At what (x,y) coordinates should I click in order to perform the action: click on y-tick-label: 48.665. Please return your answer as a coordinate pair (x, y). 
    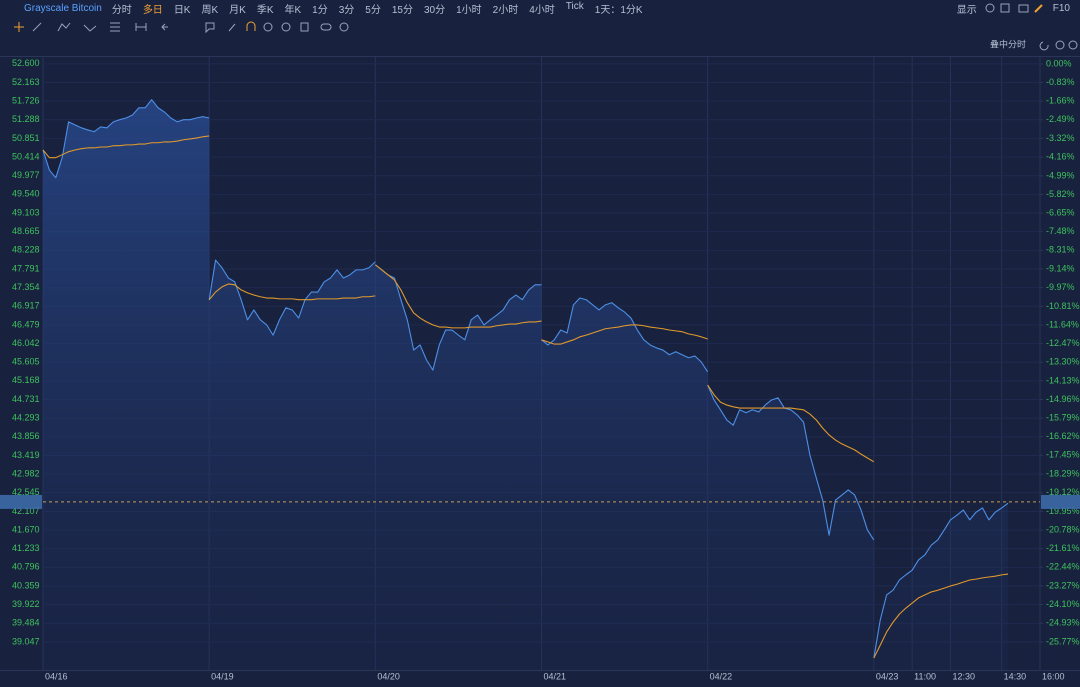
    Looking at the image, I should click on (26, 231).